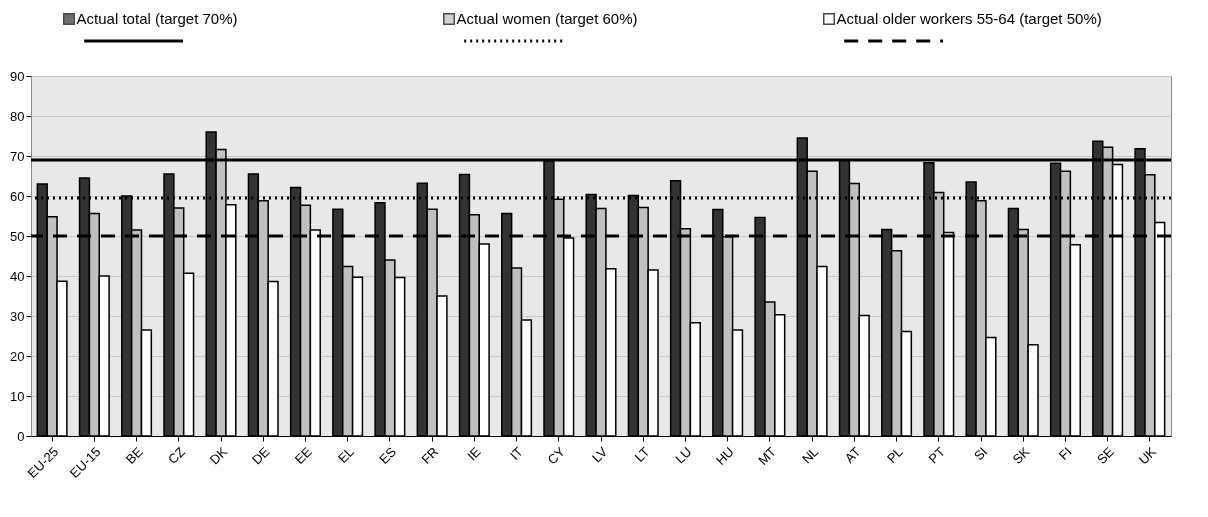 This screenshot has width=1208, height=517. Describe the element at coordinates (1065, 453) in the screenshot. I see `x-tick-label: FI` at that location.